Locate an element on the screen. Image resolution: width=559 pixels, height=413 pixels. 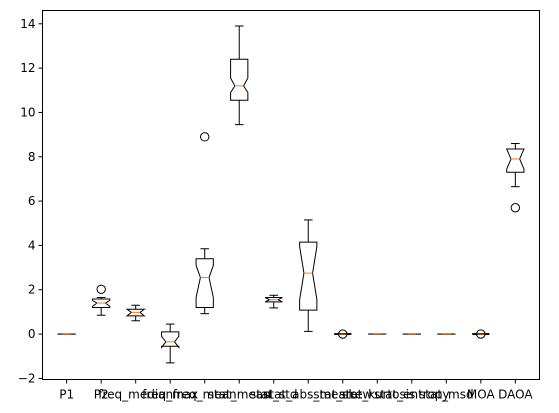
x-tick-label: P2 is located at coordinates (101, 395).